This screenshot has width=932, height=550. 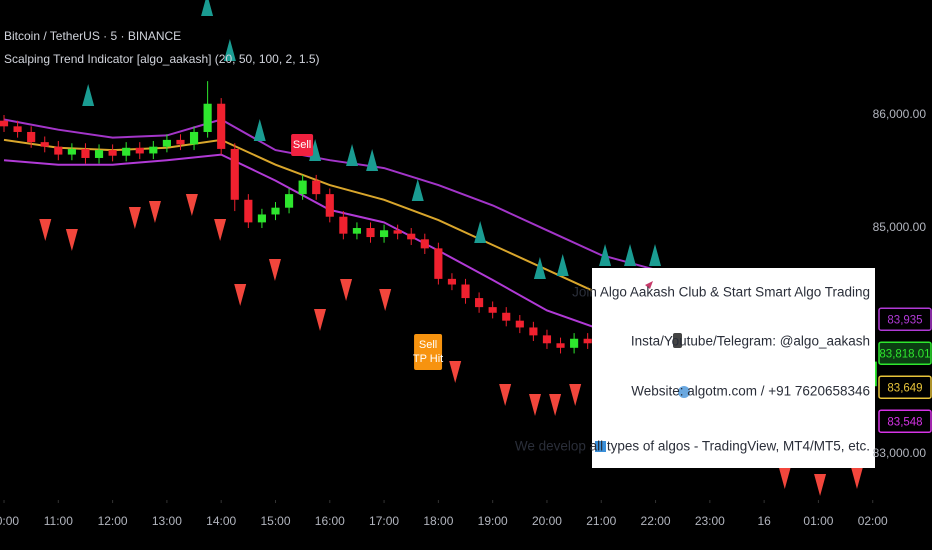 What do you see at coordinates (733, 368) in the screenshot?
I see `promo-background` at bounding box center [733, 368].